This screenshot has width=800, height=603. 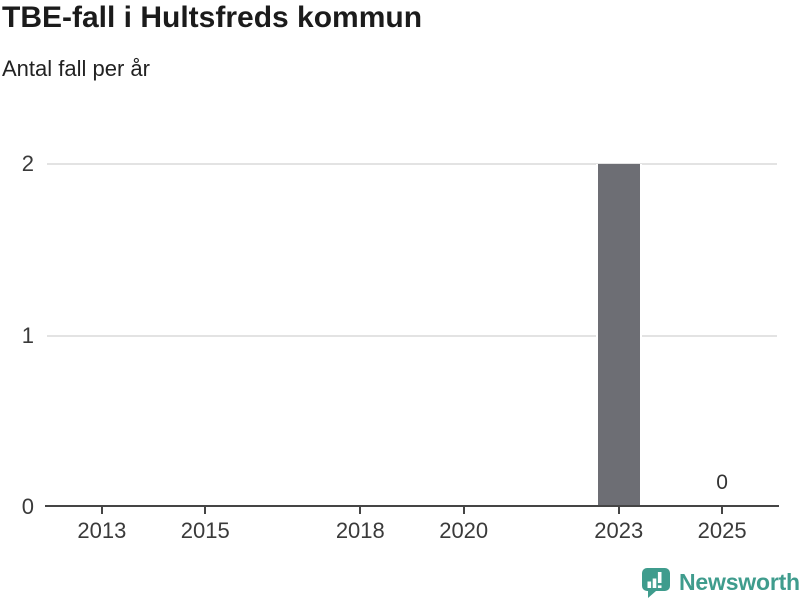 What do you see at coordinates (76, 68) in the screenshot?
I see `chart-subtitle: Antal fall per år` at bounding box center [76, 68].